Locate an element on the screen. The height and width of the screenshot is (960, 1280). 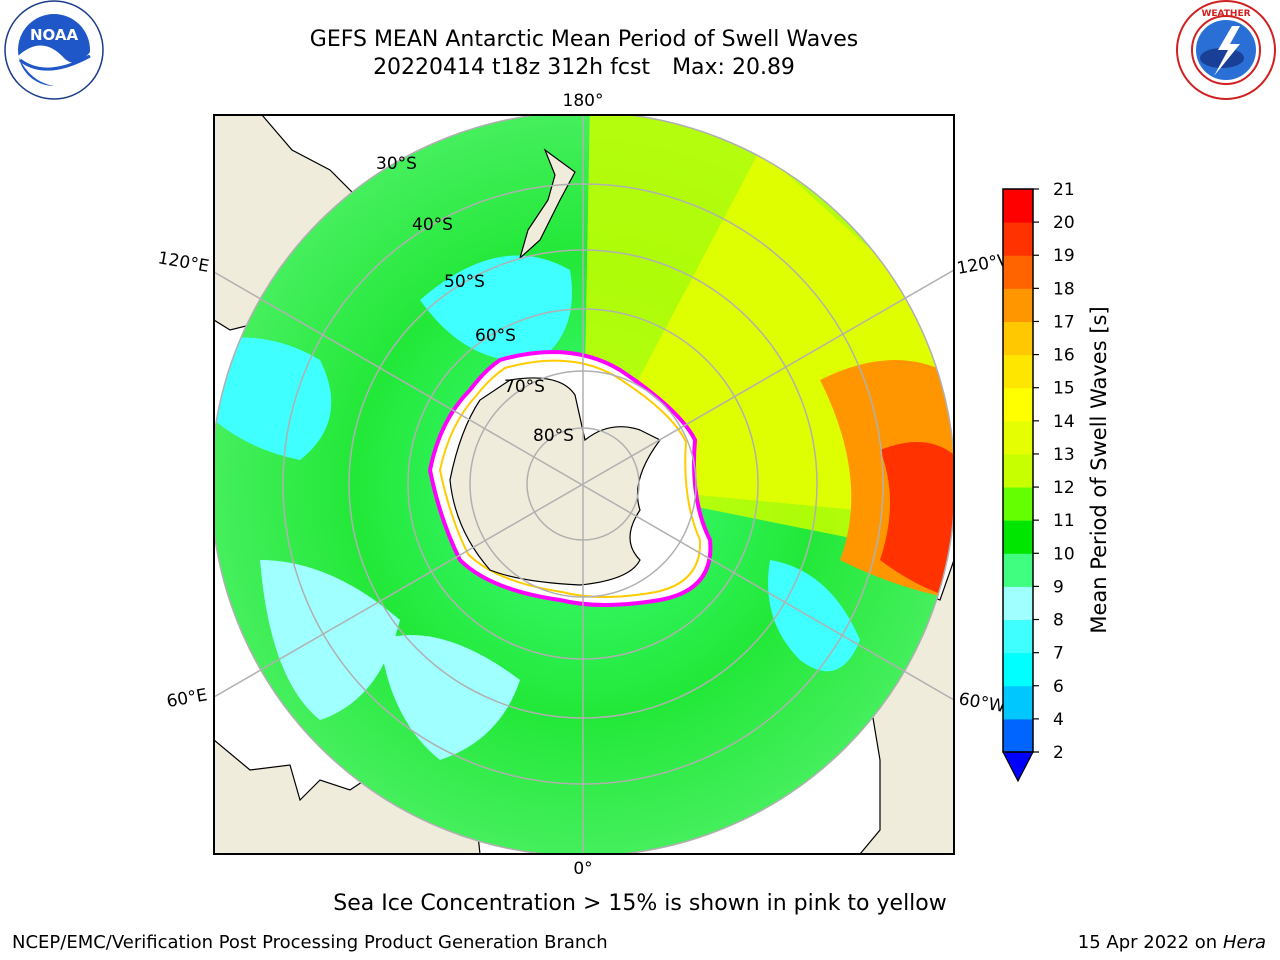
colorbar-tick-label: 17 is located at coordinates (1064, 322).